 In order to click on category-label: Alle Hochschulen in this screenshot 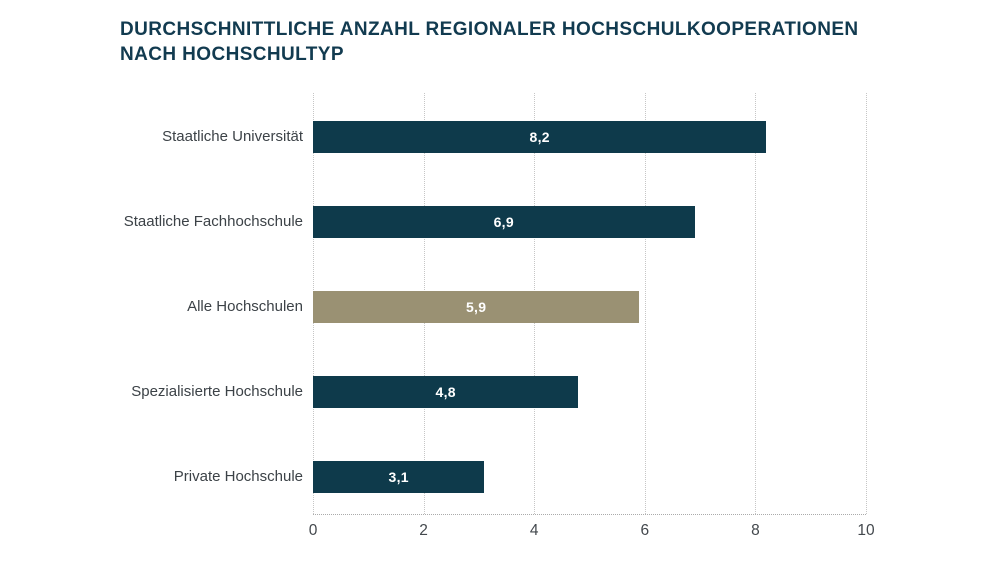, I will do `click(245, 306)`.